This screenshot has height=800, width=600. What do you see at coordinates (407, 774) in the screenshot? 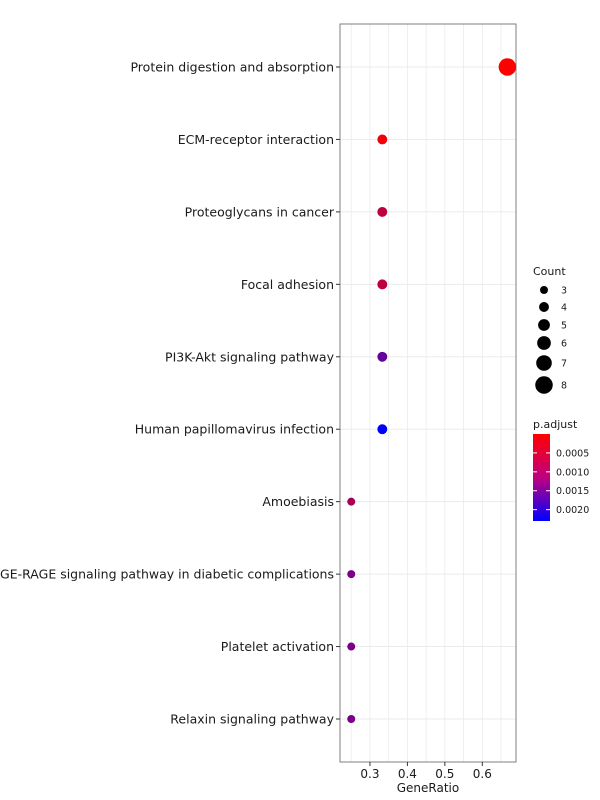
I see `x-tick-label: 0.4` at bounding box center [407, 774].